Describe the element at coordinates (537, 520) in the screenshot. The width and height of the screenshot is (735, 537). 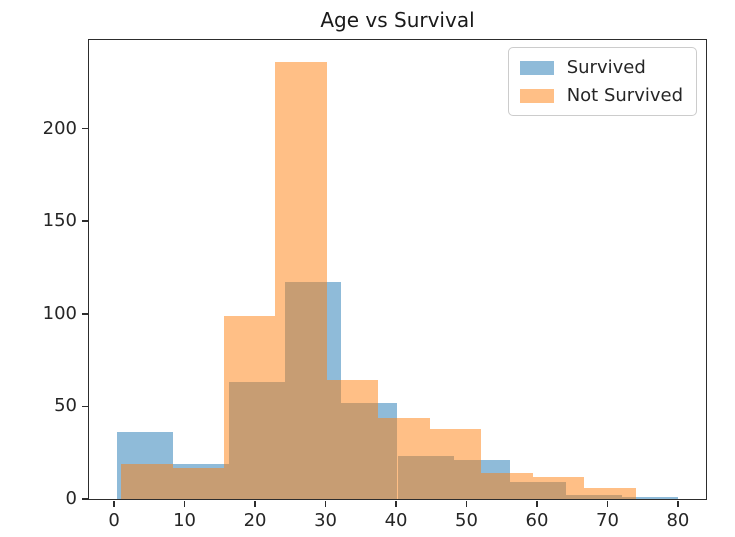
I see `x-tick-label: 60` at that location.